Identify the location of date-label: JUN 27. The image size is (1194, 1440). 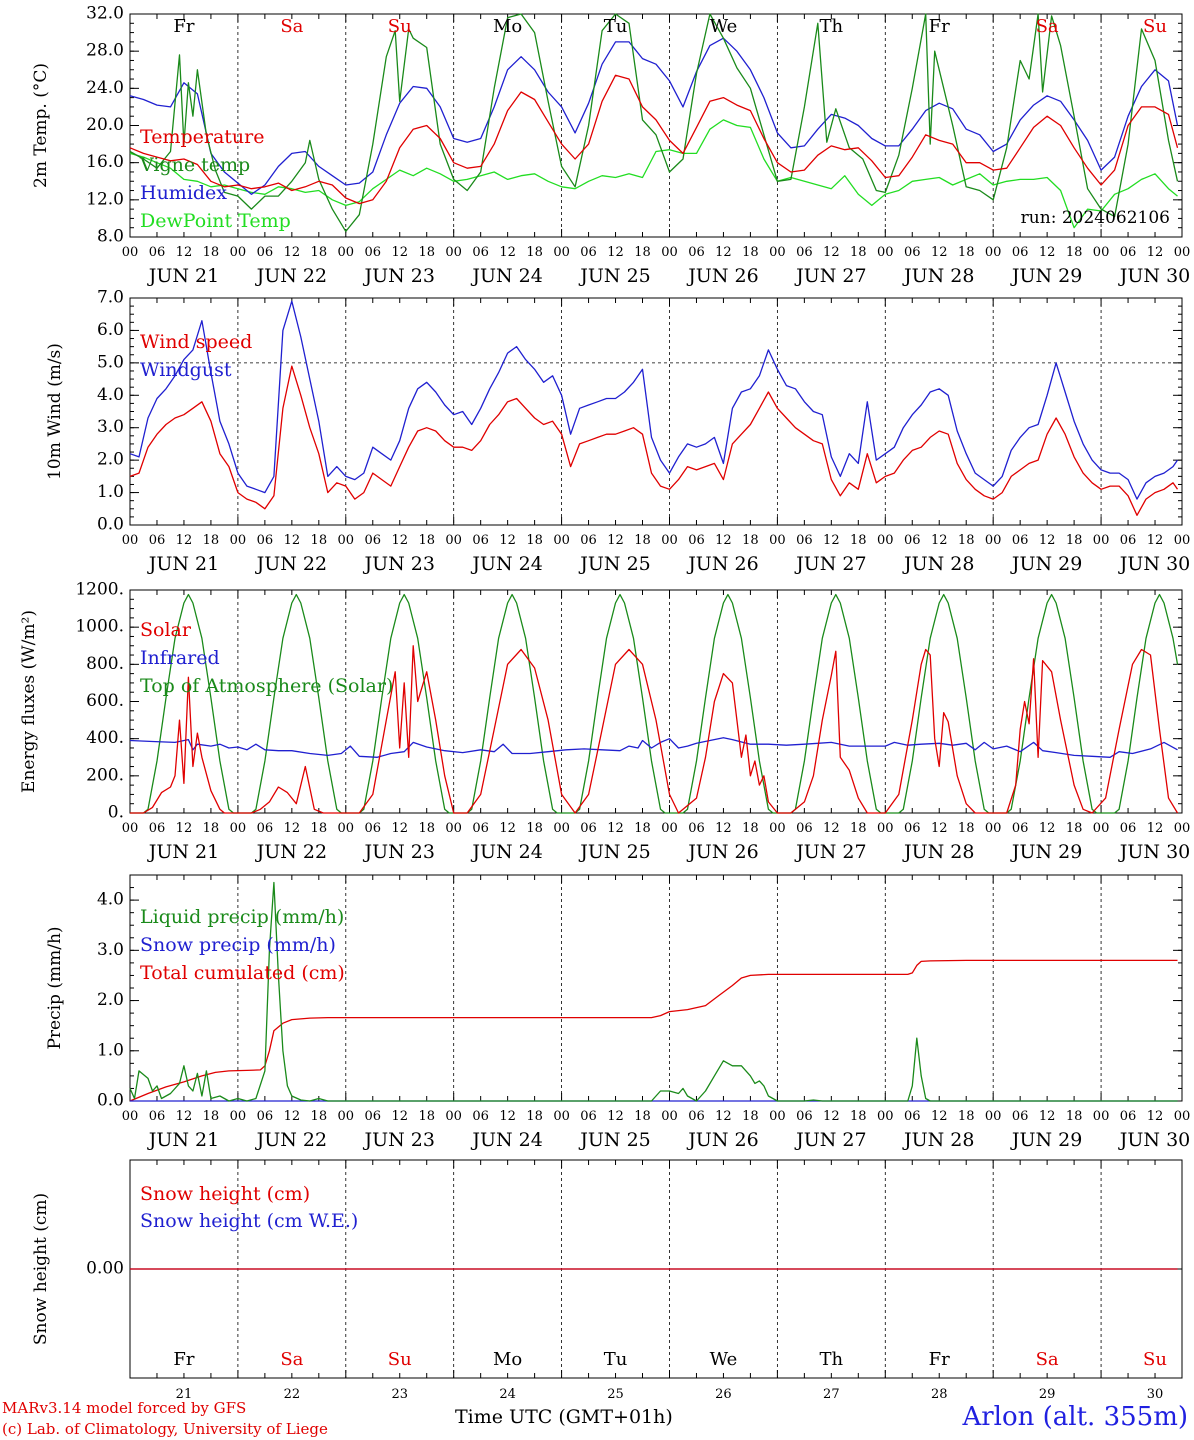
(830, 276).